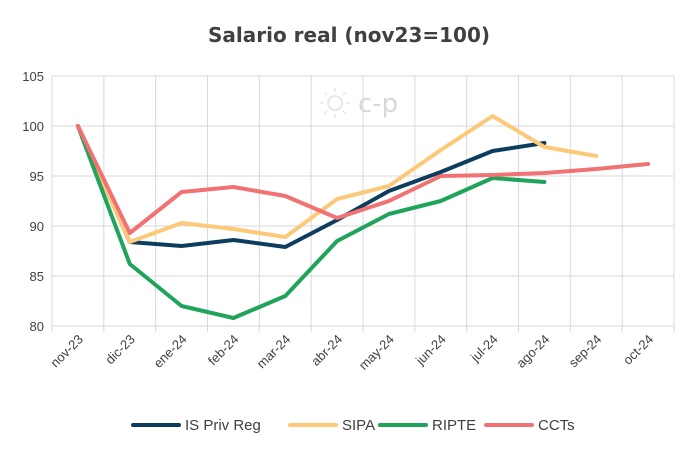 This screenshot has height=457, width=698. Describe the element at coordinates (33, 76) in the screenshot. I see `y-tick-label: 105` at that location.